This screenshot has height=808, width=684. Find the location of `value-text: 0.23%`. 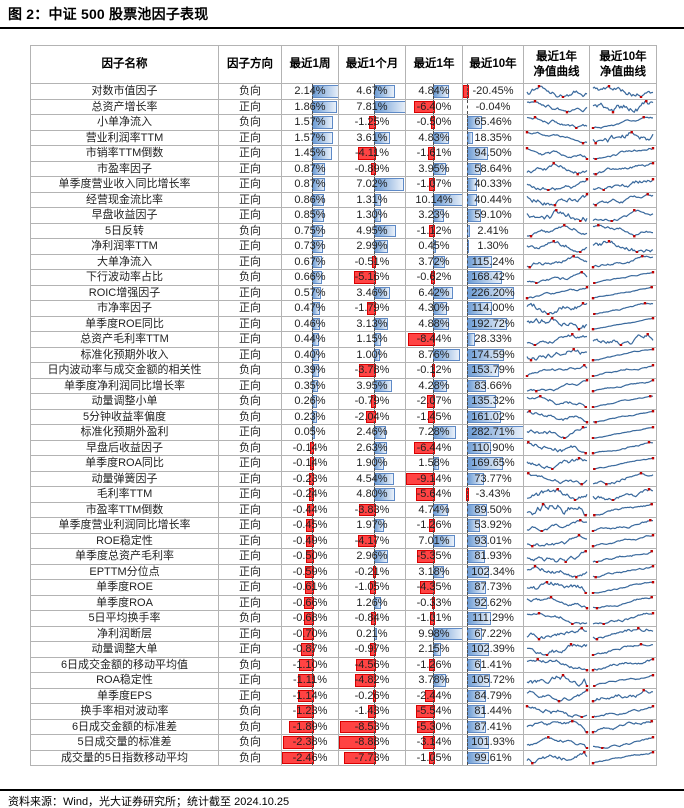

value-text: 0.23% is located at coordinates (310, 416).